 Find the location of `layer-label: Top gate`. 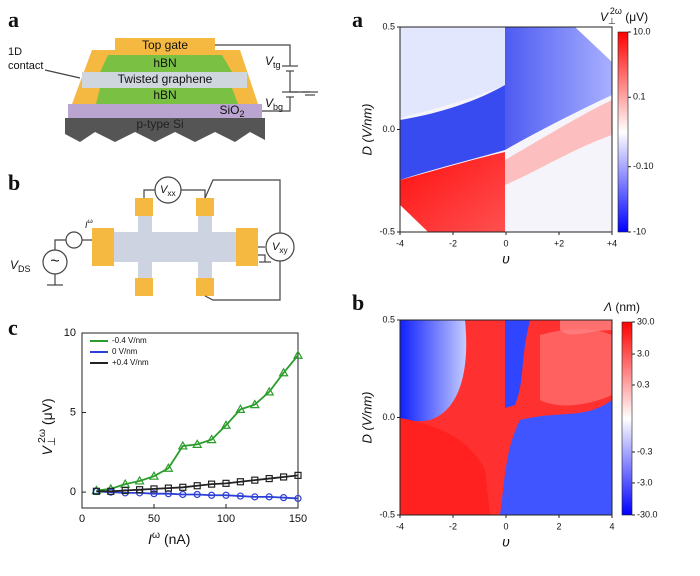

layer-label: Top gate is located at coordinates (165, 45).